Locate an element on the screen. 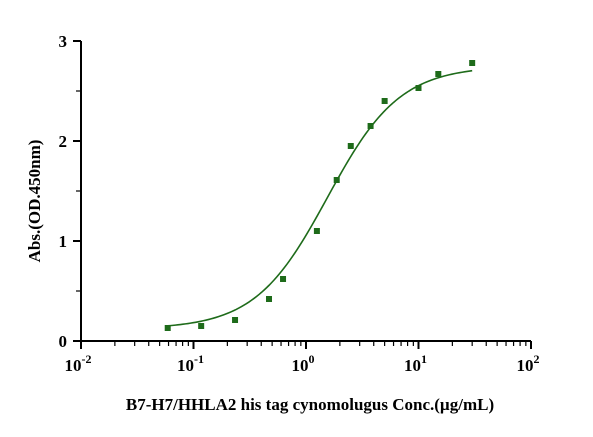 The image size is (593, 437). y-axis-title: Abs.(OD.450nm) is located at coordinates (34, 201).